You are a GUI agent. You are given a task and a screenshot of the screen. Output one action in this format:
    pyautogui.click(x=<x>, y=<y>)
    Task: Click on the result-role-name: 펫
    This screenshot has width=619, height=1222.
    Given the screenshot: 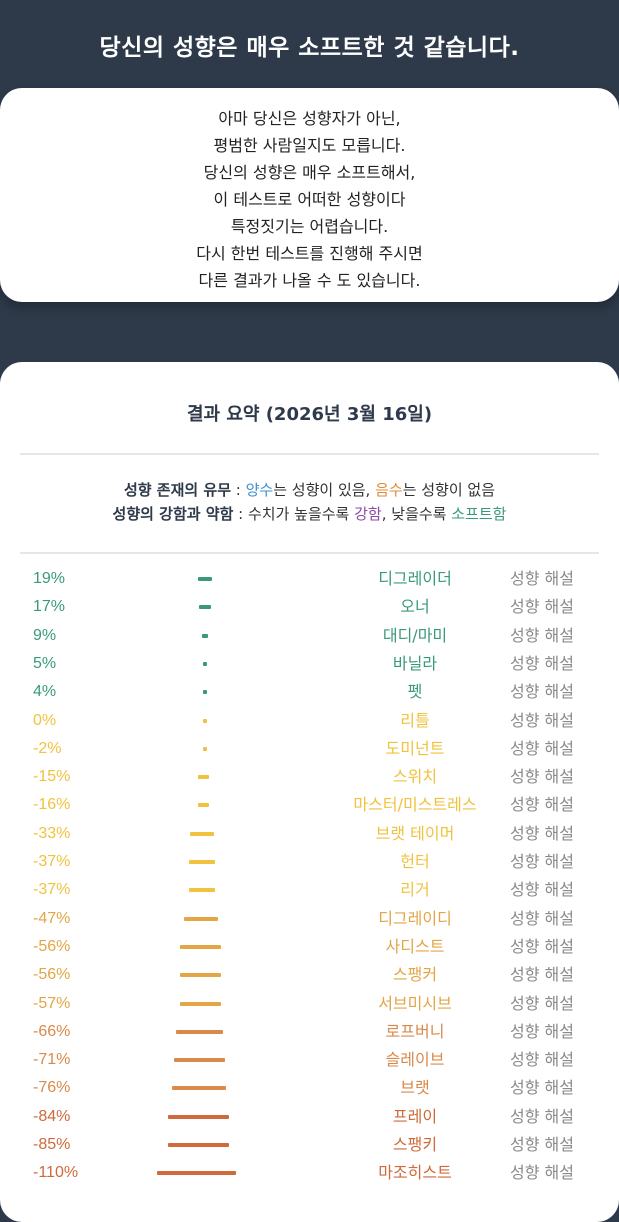 What is the action you would take?
    pyautogui.click(x=415, y=692)
    